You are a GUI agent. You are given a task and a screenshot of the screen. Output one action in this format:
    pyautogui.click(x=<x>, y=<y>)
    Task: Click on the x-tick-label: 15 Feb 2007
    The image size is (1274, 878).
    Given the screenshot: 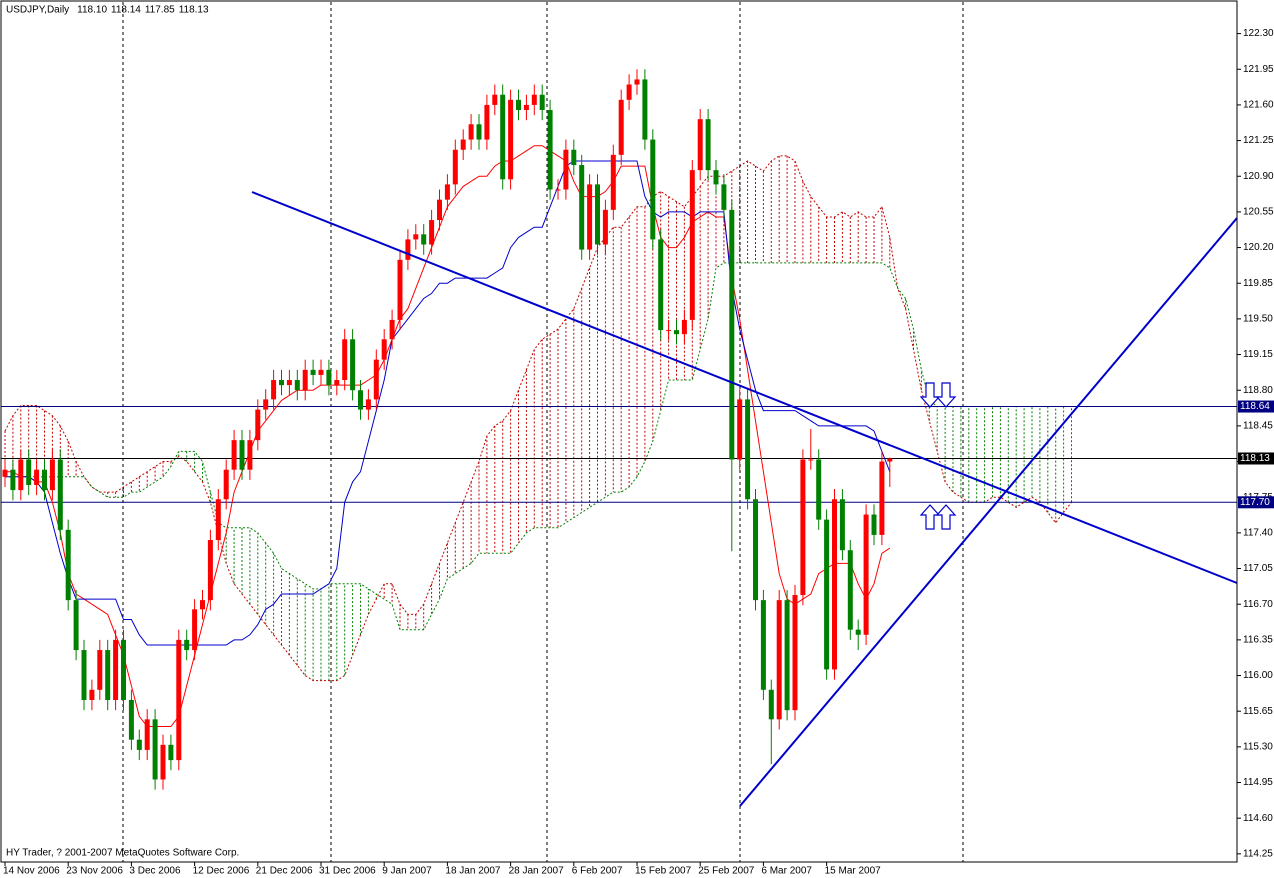 What is the action you would take?
    pyautogui.click(x=663, y=871)
    